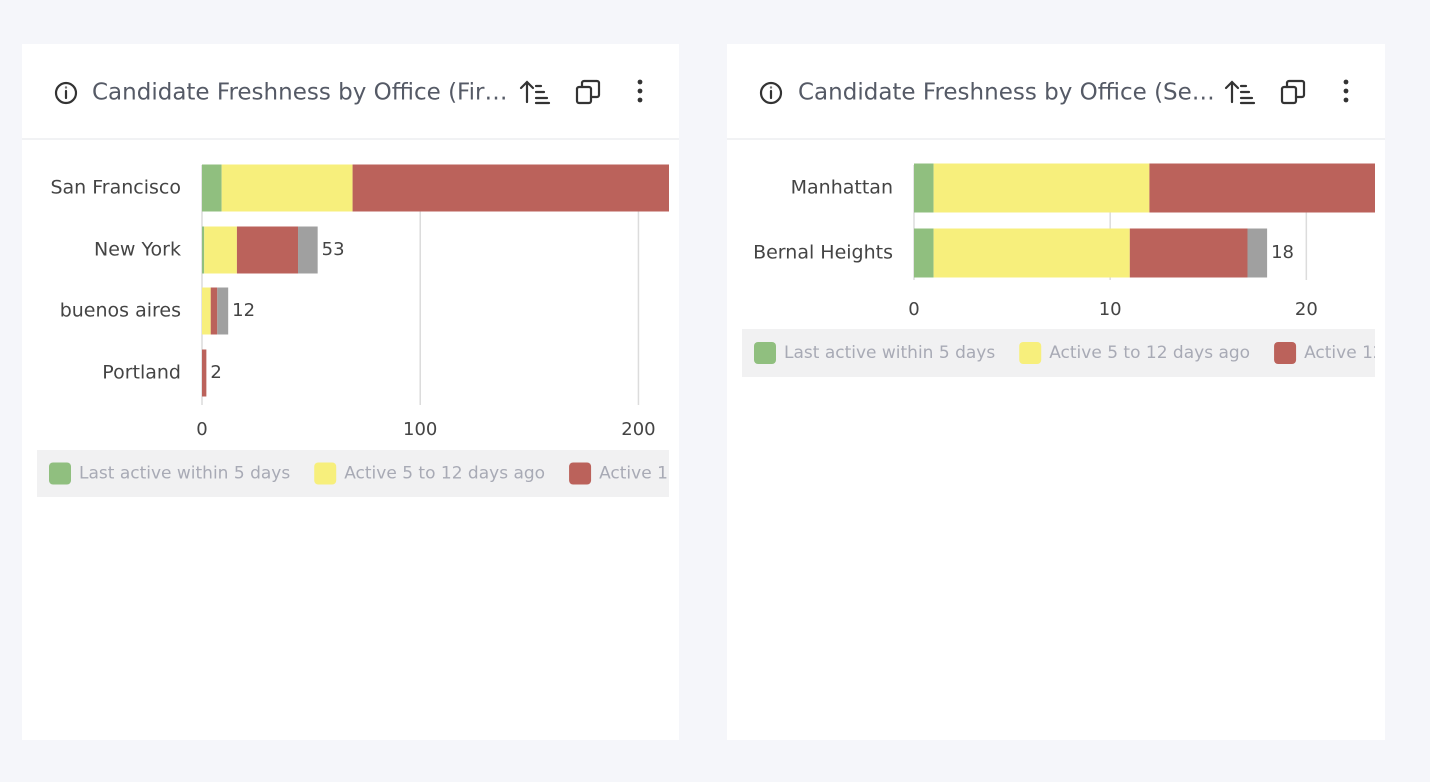  What do you see at coordinates (1110, 309) in the screenshot?
I see `x-tick-label: 10` at bounding box center [1110, 309].